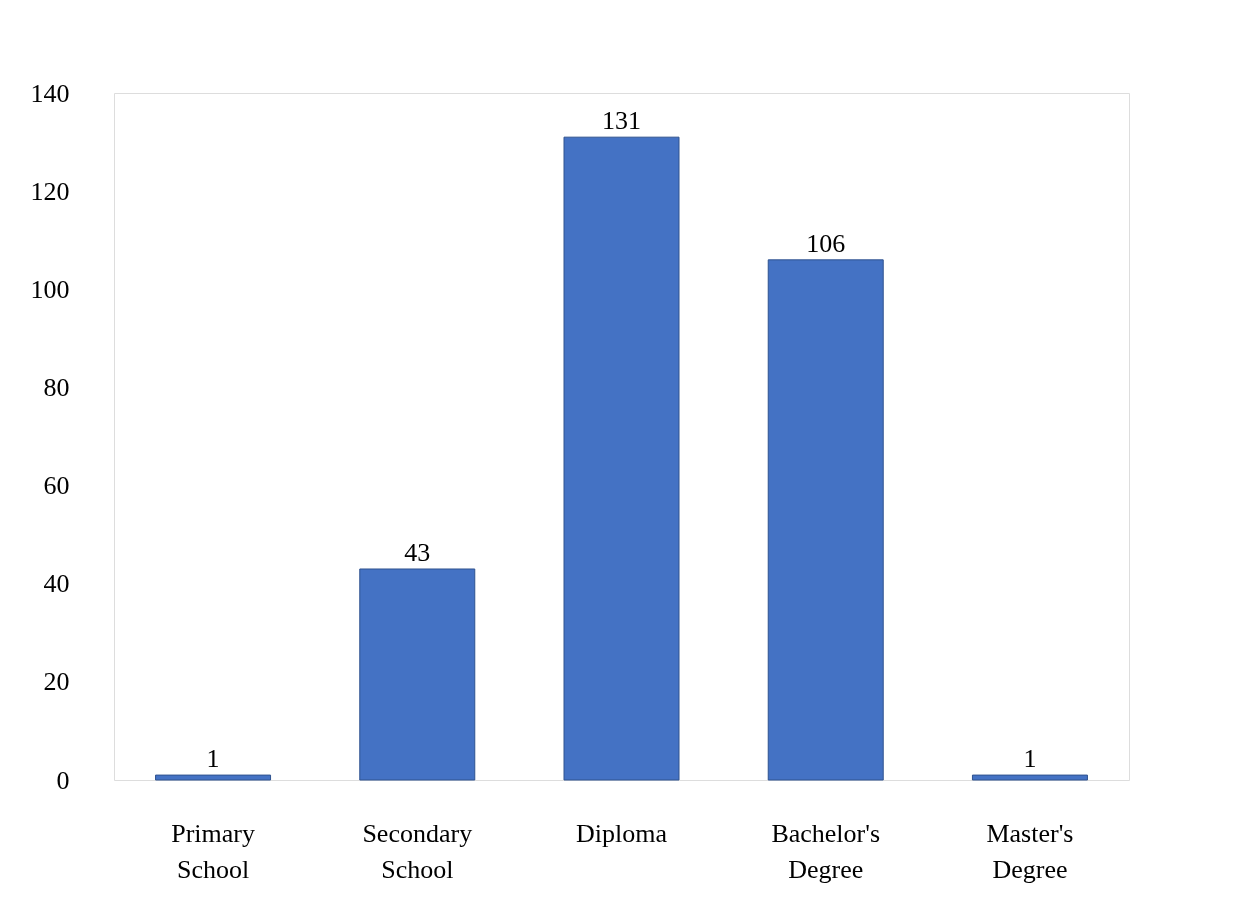  Describe the element at coordinates (50, 289) in the screenshot. I see `y-tick-label: 100` at that location.